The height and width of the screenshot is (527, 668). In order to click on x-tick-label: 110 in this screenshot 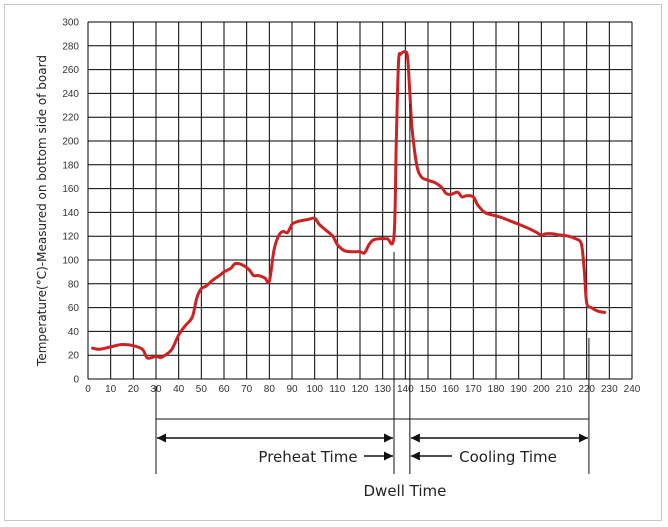, I will do `click(337, 389)`.